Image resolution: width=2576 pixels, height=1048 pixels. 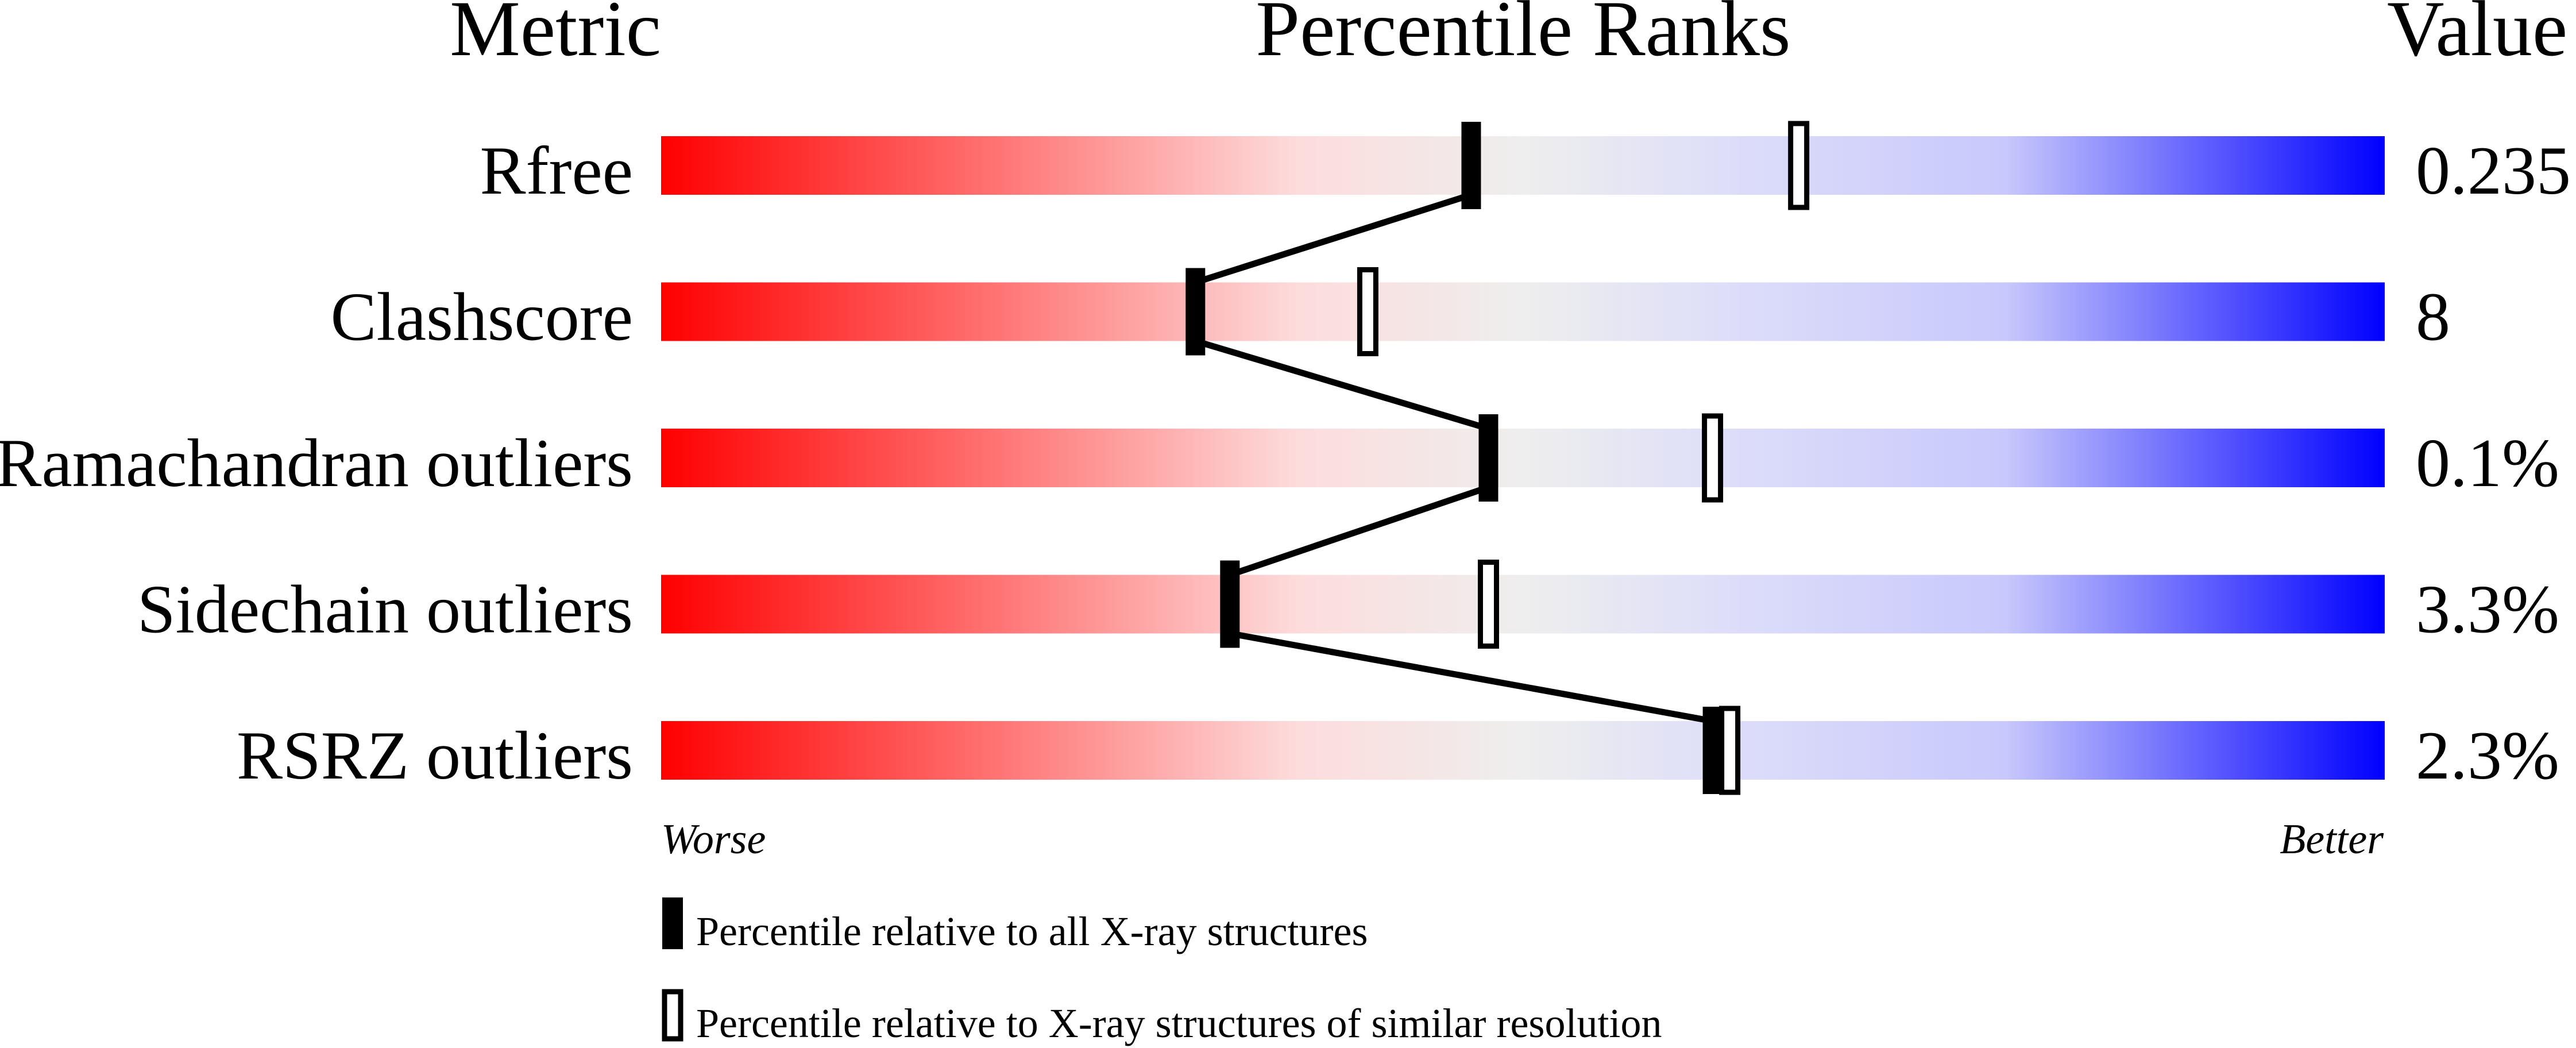 What do you see at coordinates (672, 1015) in the screenshot?
I see `legend-hollow-marker-icon` at bounding box center [672, 1015].